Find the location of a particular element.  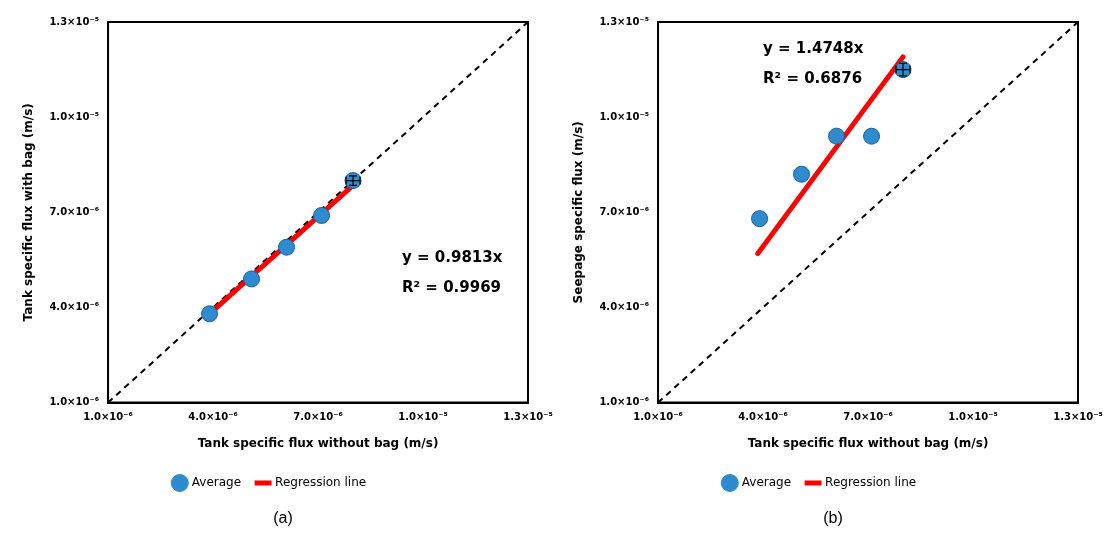

annotation: y = 0.9813x is located at coordinates (452, 256).